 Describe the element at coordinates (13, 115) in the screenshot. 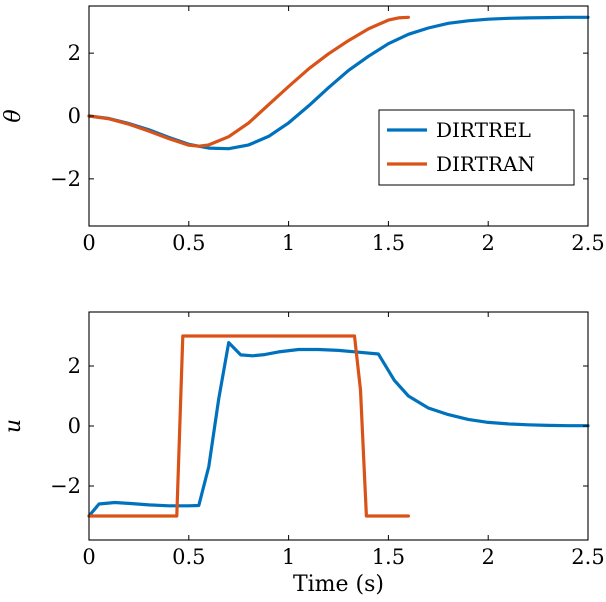

I see `y-axis-label: θ` at that location.